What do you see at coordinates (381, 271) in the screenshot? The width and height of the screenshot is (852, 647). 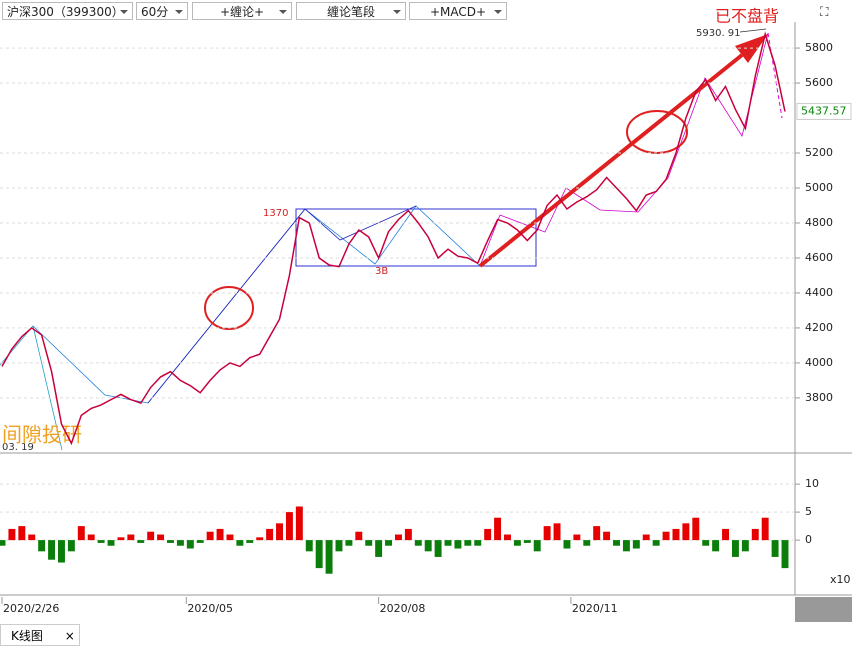 I see `annotation: 3B` at bounding box center [381, 271].